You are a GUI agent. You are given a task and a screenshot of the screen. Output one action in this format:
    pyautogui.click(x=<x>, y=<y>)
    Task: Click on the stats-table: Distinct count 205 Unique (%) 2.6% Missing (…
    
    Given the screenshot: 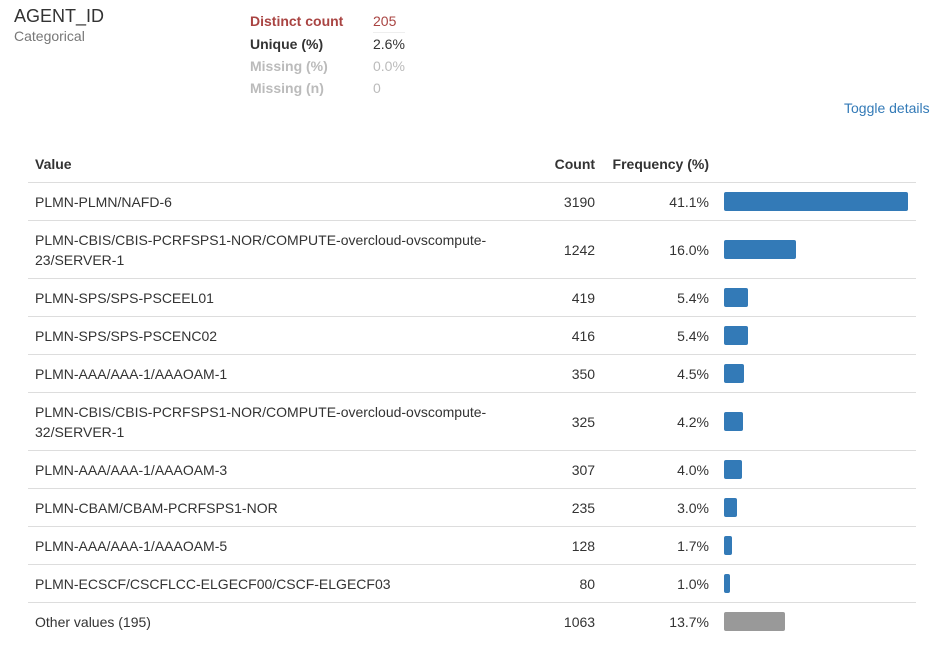 What is the action you would take?
    pyautogui.click(x=327, y=54)
    